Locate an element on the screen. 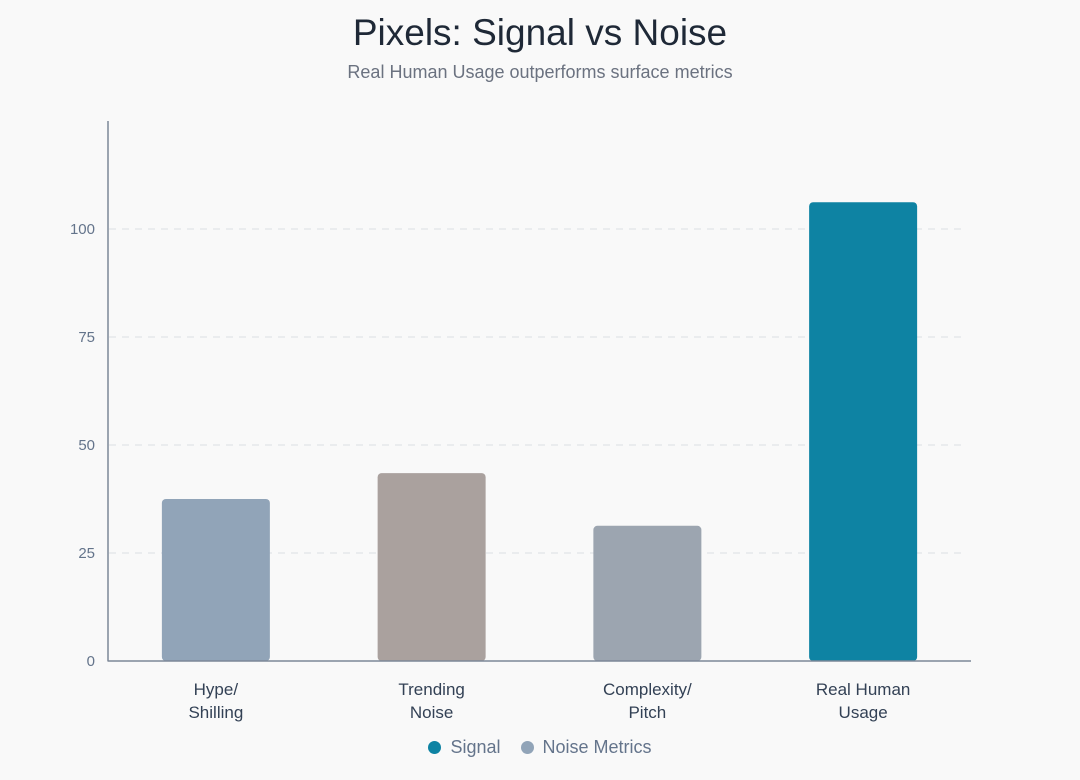 This screenshot has width=1080, height=780. legend-item-signal: Signal is located at coordinates (464, 747).